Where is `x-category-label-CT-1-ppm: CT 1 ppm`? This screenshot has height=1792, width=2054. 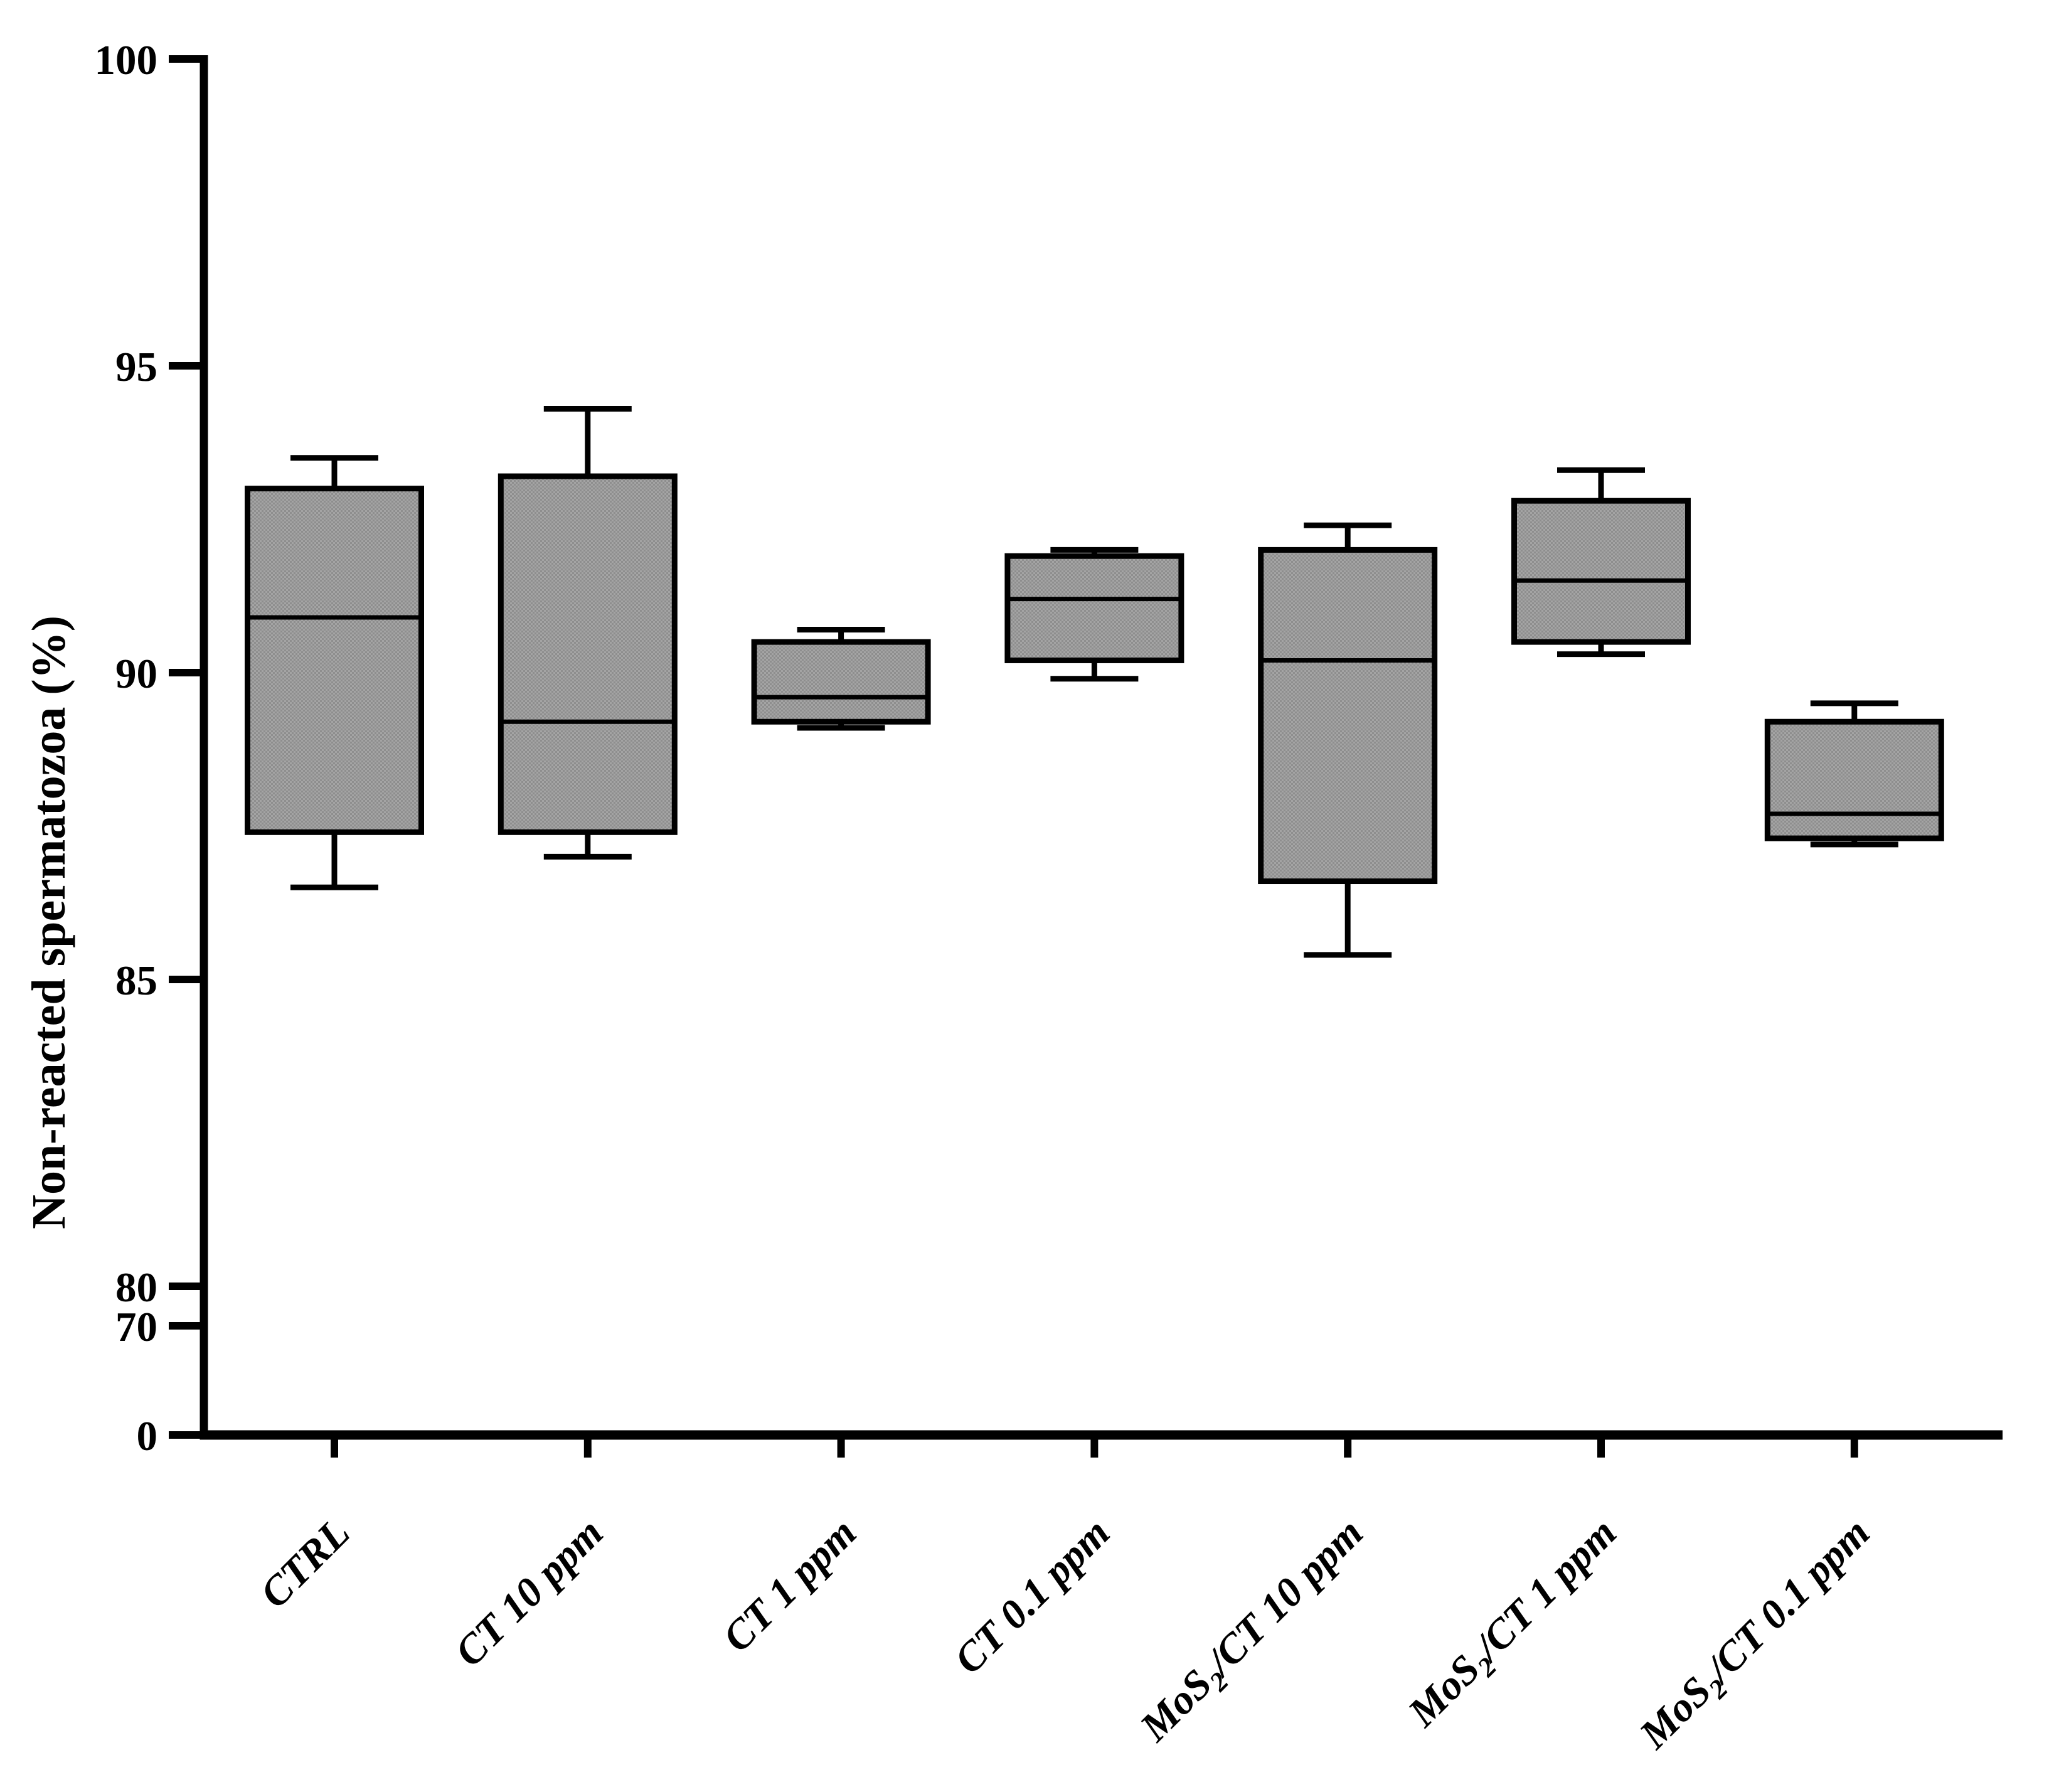
x-category-label-CT-1-ppm: CT 1 ppm is located at coordinates (790, 1585).